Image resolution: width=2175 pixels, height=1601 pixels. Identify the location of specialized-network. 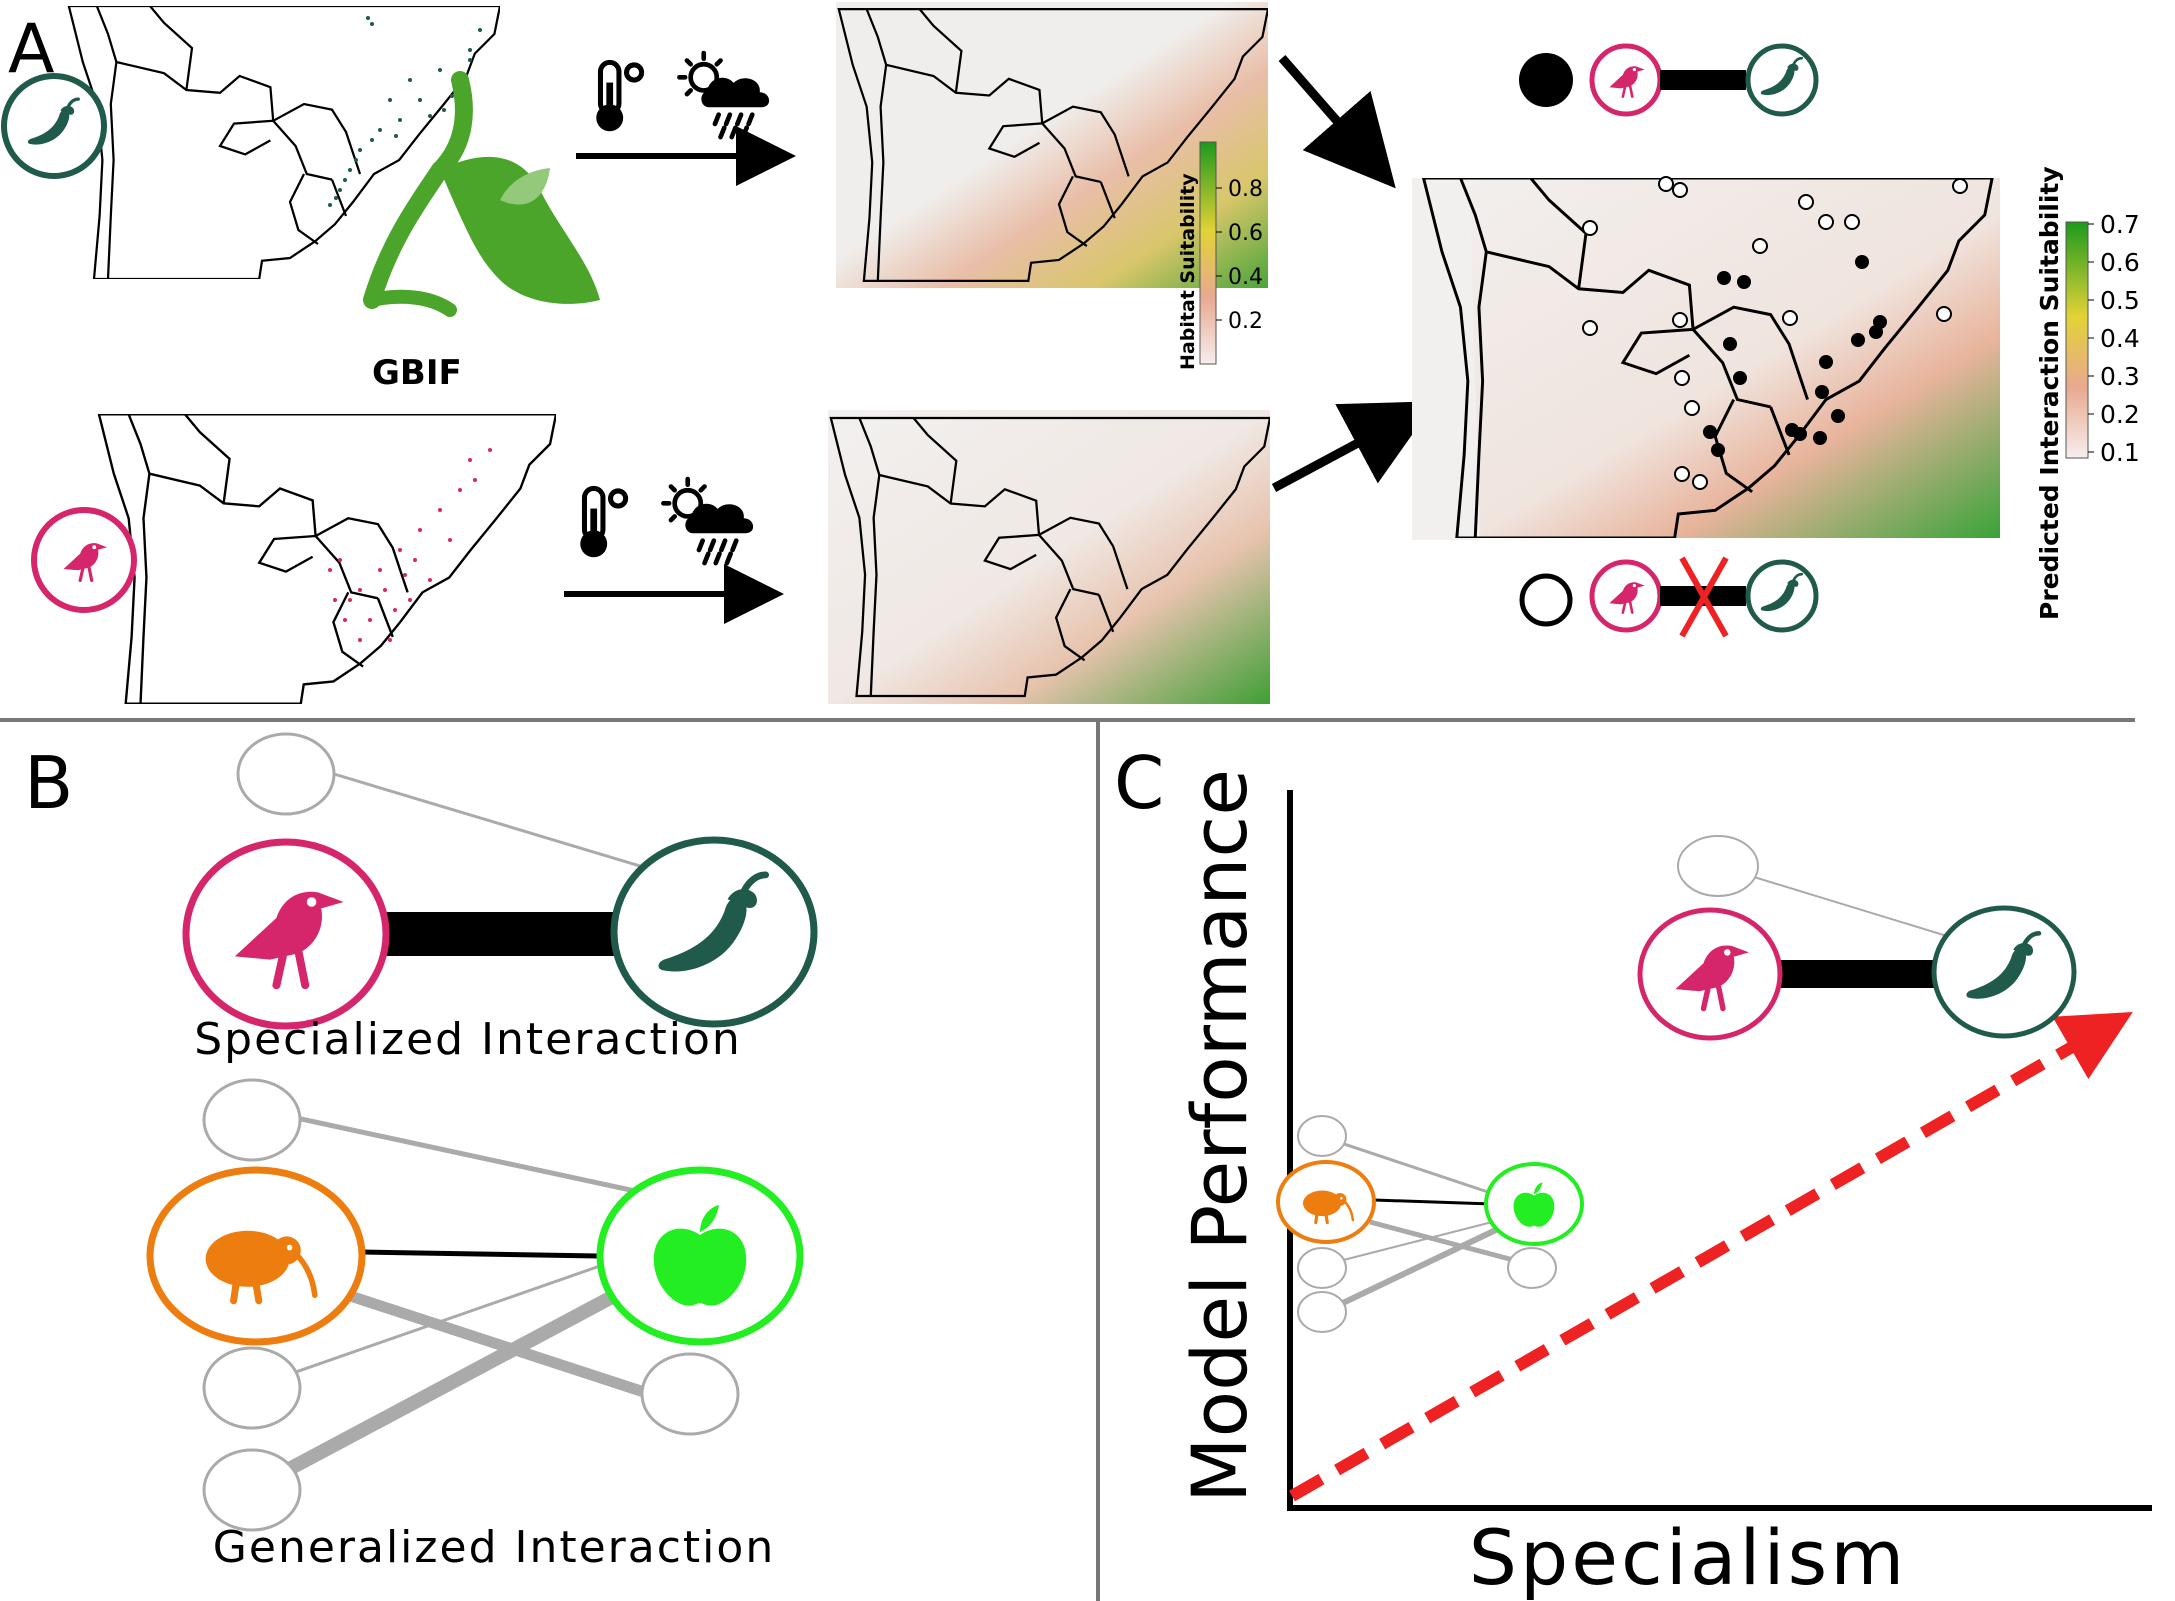
(500, 881).